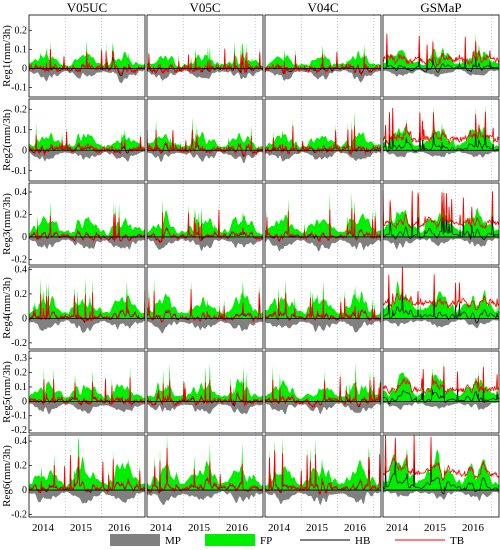 Image resolution: width=500 pixels, height=550 pixels. What do you see at coordinates (7, 392) in the screenshot?
I see `row-label: Reg5(mm/3h)` at bounding box center [7, 392].